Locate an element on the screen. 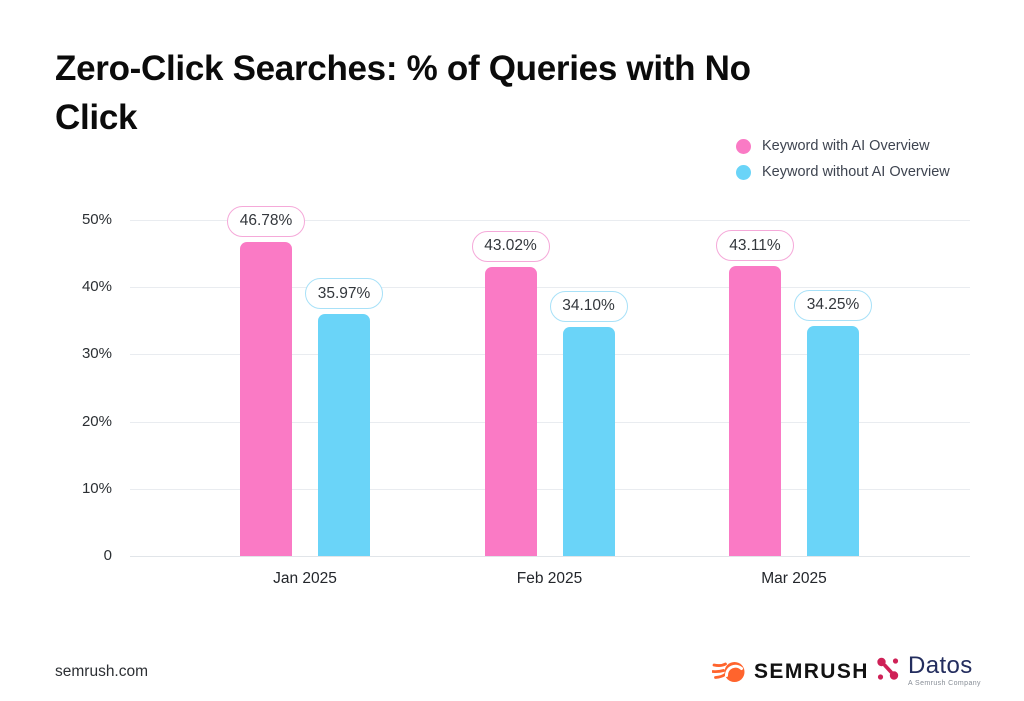  y-axis-tick-label: 40% is located at coordinates (96, 287).